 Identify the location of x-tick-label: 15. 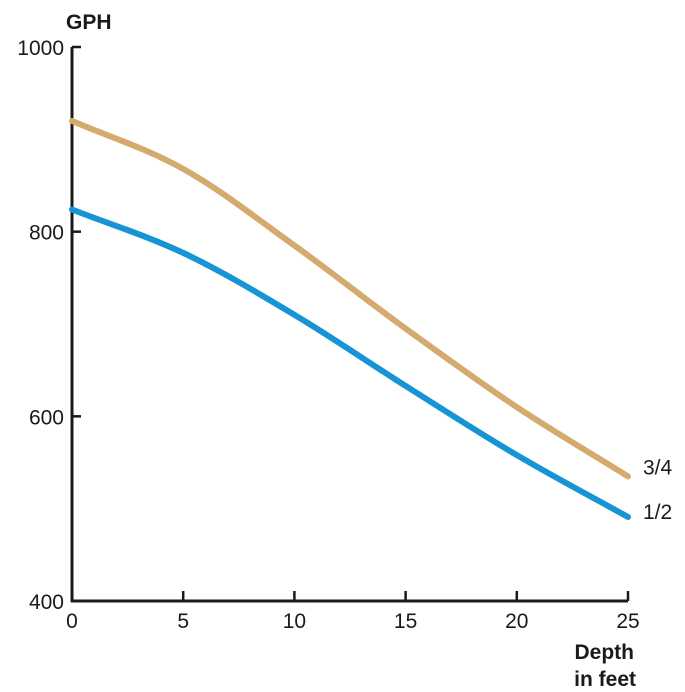
(405, 621).